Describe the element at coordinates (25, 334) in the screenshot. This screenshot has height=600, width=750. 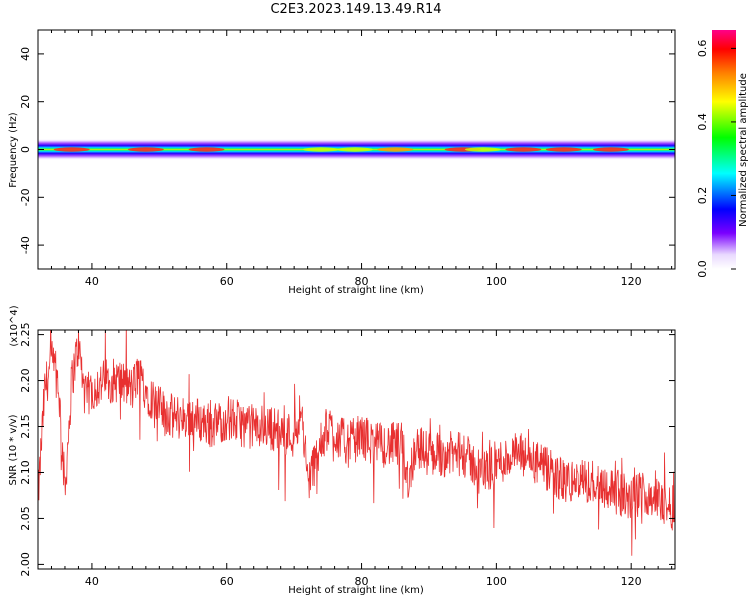
I see `bottom-y-tick-label: 2.25` at that location.